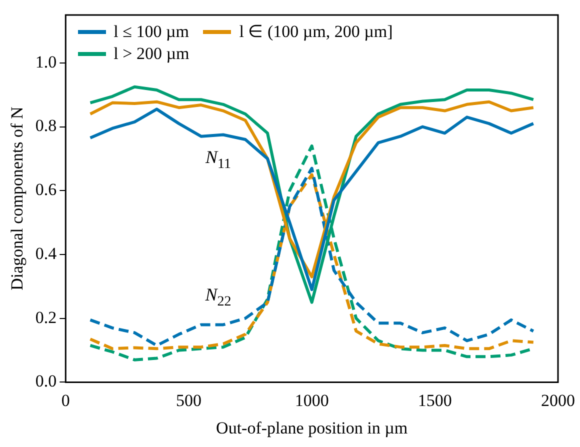 The image size is (580, 447). Describe the element at coordinates (316, 31) in the screenshot. I see `legend-label: l ∈ (100 µm, 200 µm]` at that location.